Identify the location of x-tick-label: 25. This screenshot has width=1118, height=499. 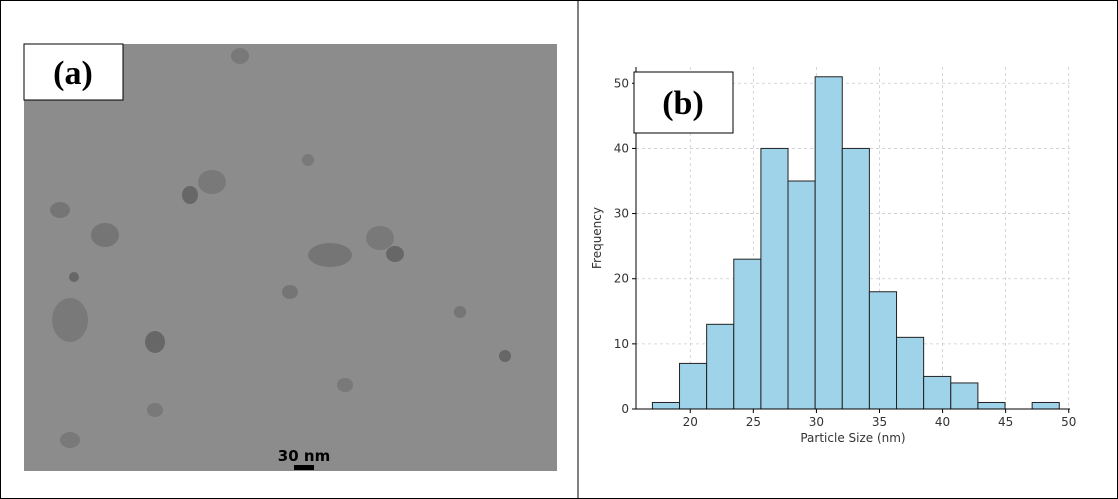
(753, 422).